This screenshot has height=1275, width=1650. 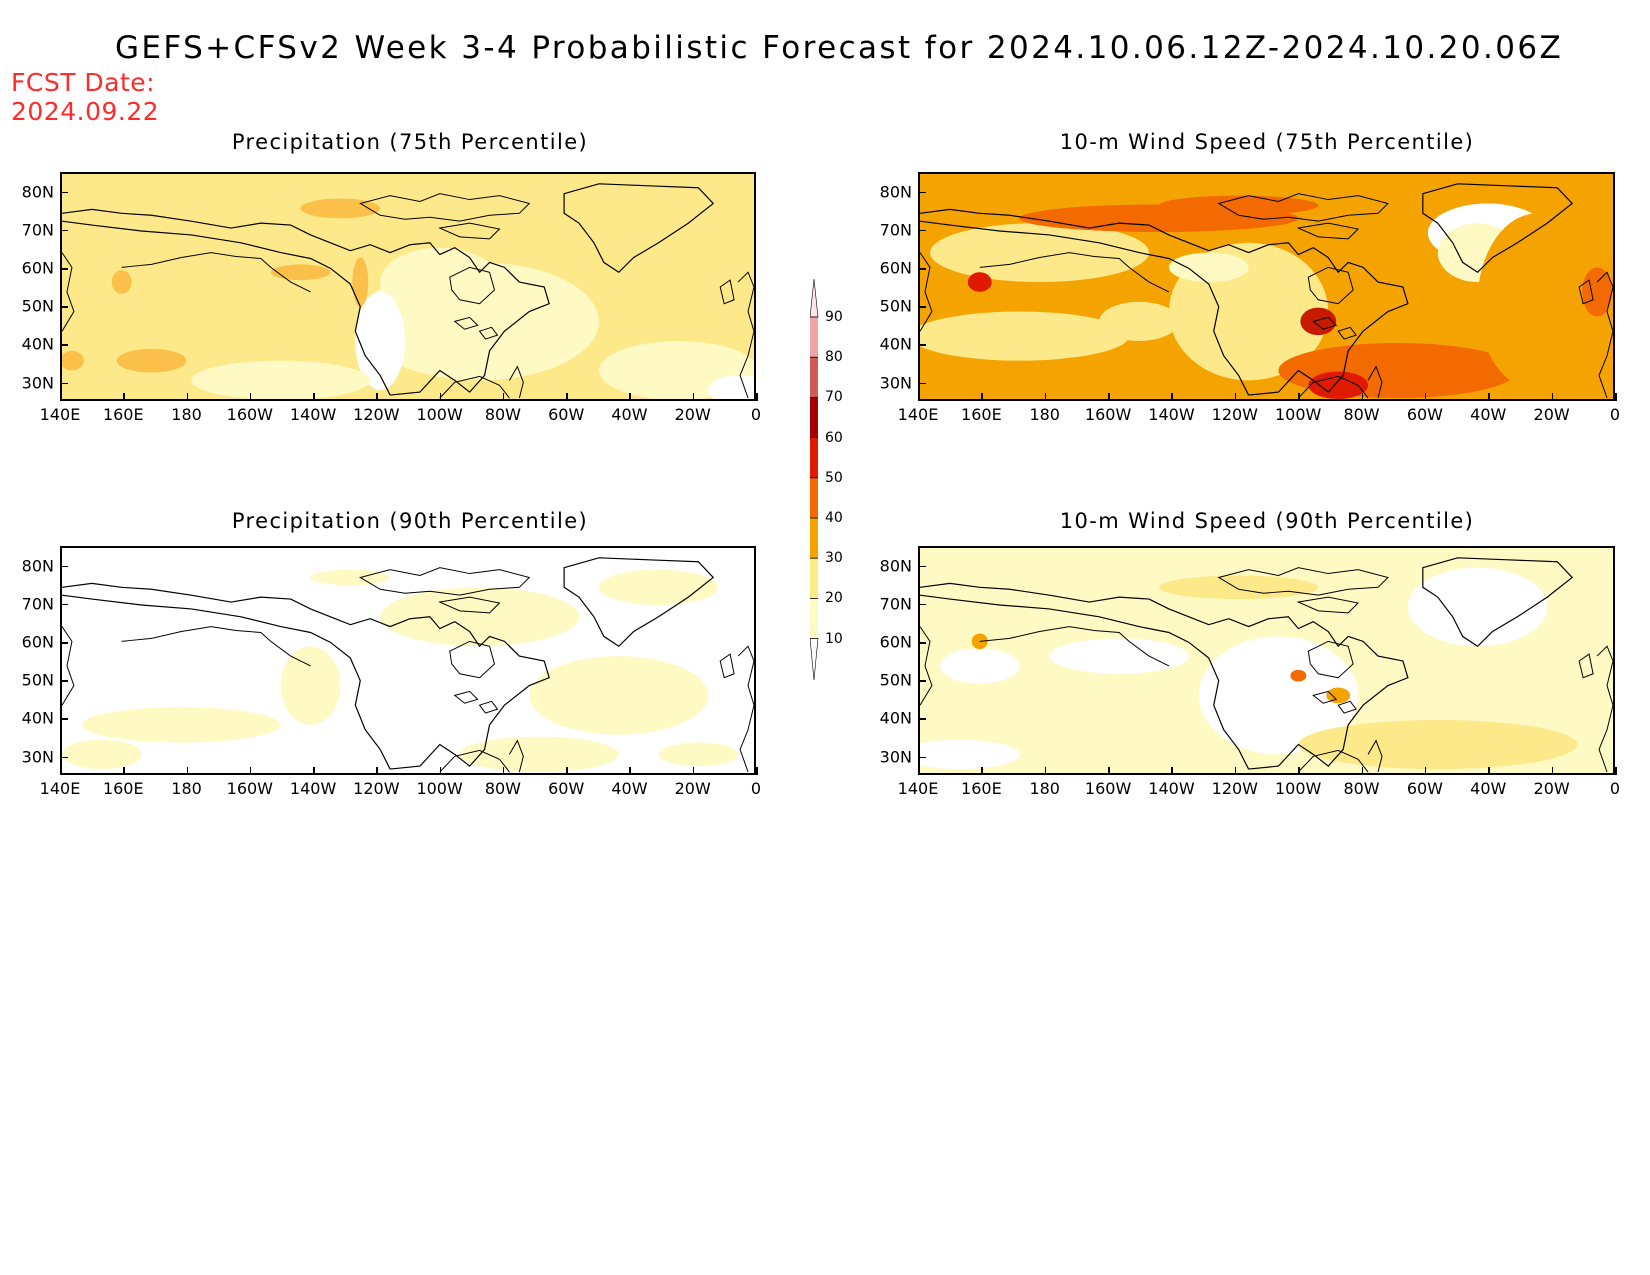 What do you see at coordinates (895, 268) in the screenshot?
I see `lat-label: 60N` at bounding box center [895, 268].